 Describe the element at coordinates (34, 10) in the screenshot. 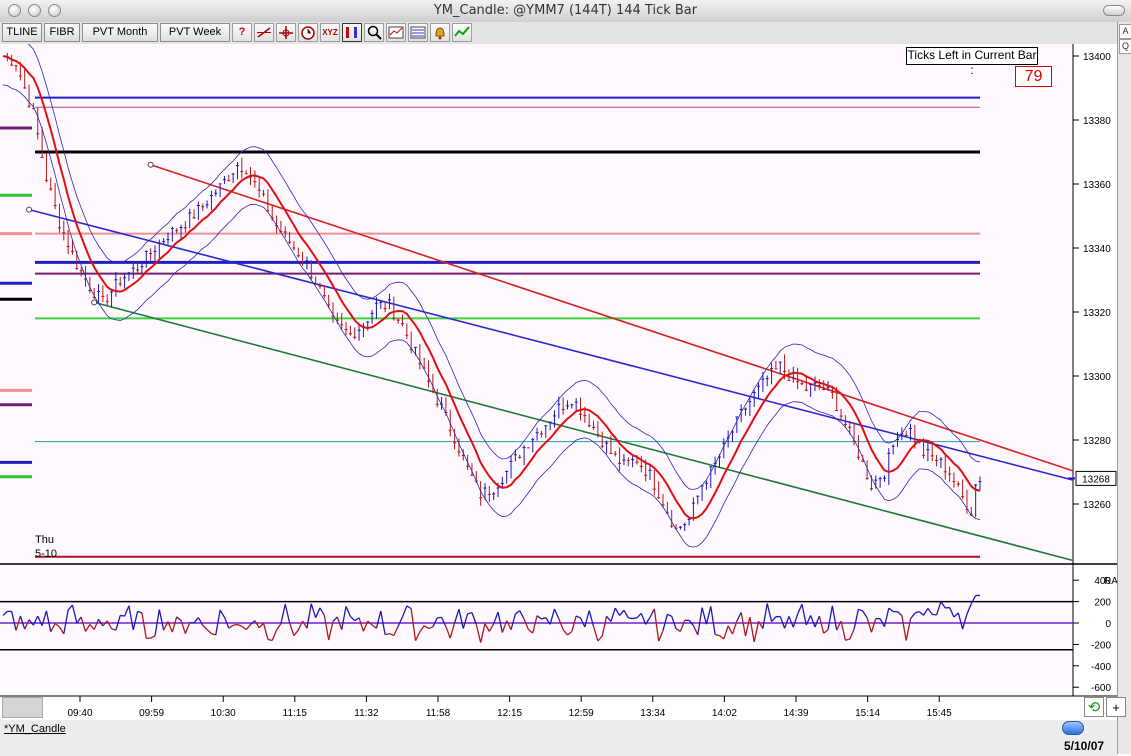

I see `minimize-window-icon` at that location.